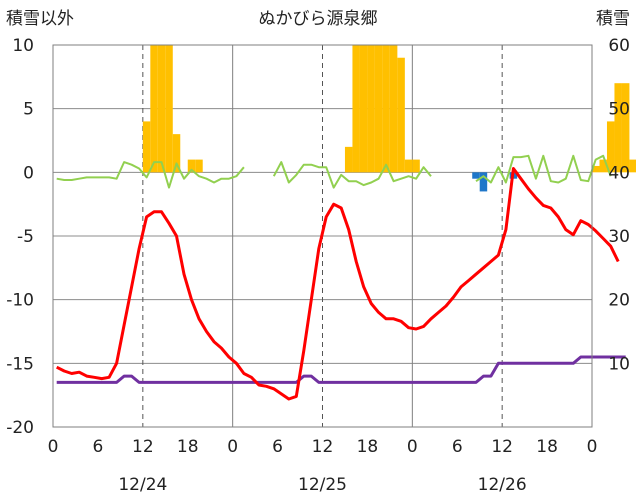 The width and height of the screenshot is (636, 501). What do you see at coordinates (20, 364) in the screenshot?
I see `left-axis-tick-label: -15` at bounding box center [20, 364].